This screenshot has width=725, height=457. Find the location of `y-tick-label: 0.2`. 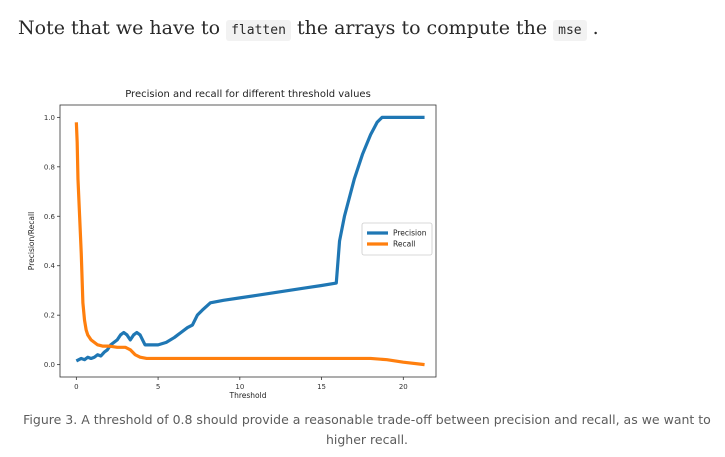

y-tick-label: 0.2 is located at coordinates (49, 316).